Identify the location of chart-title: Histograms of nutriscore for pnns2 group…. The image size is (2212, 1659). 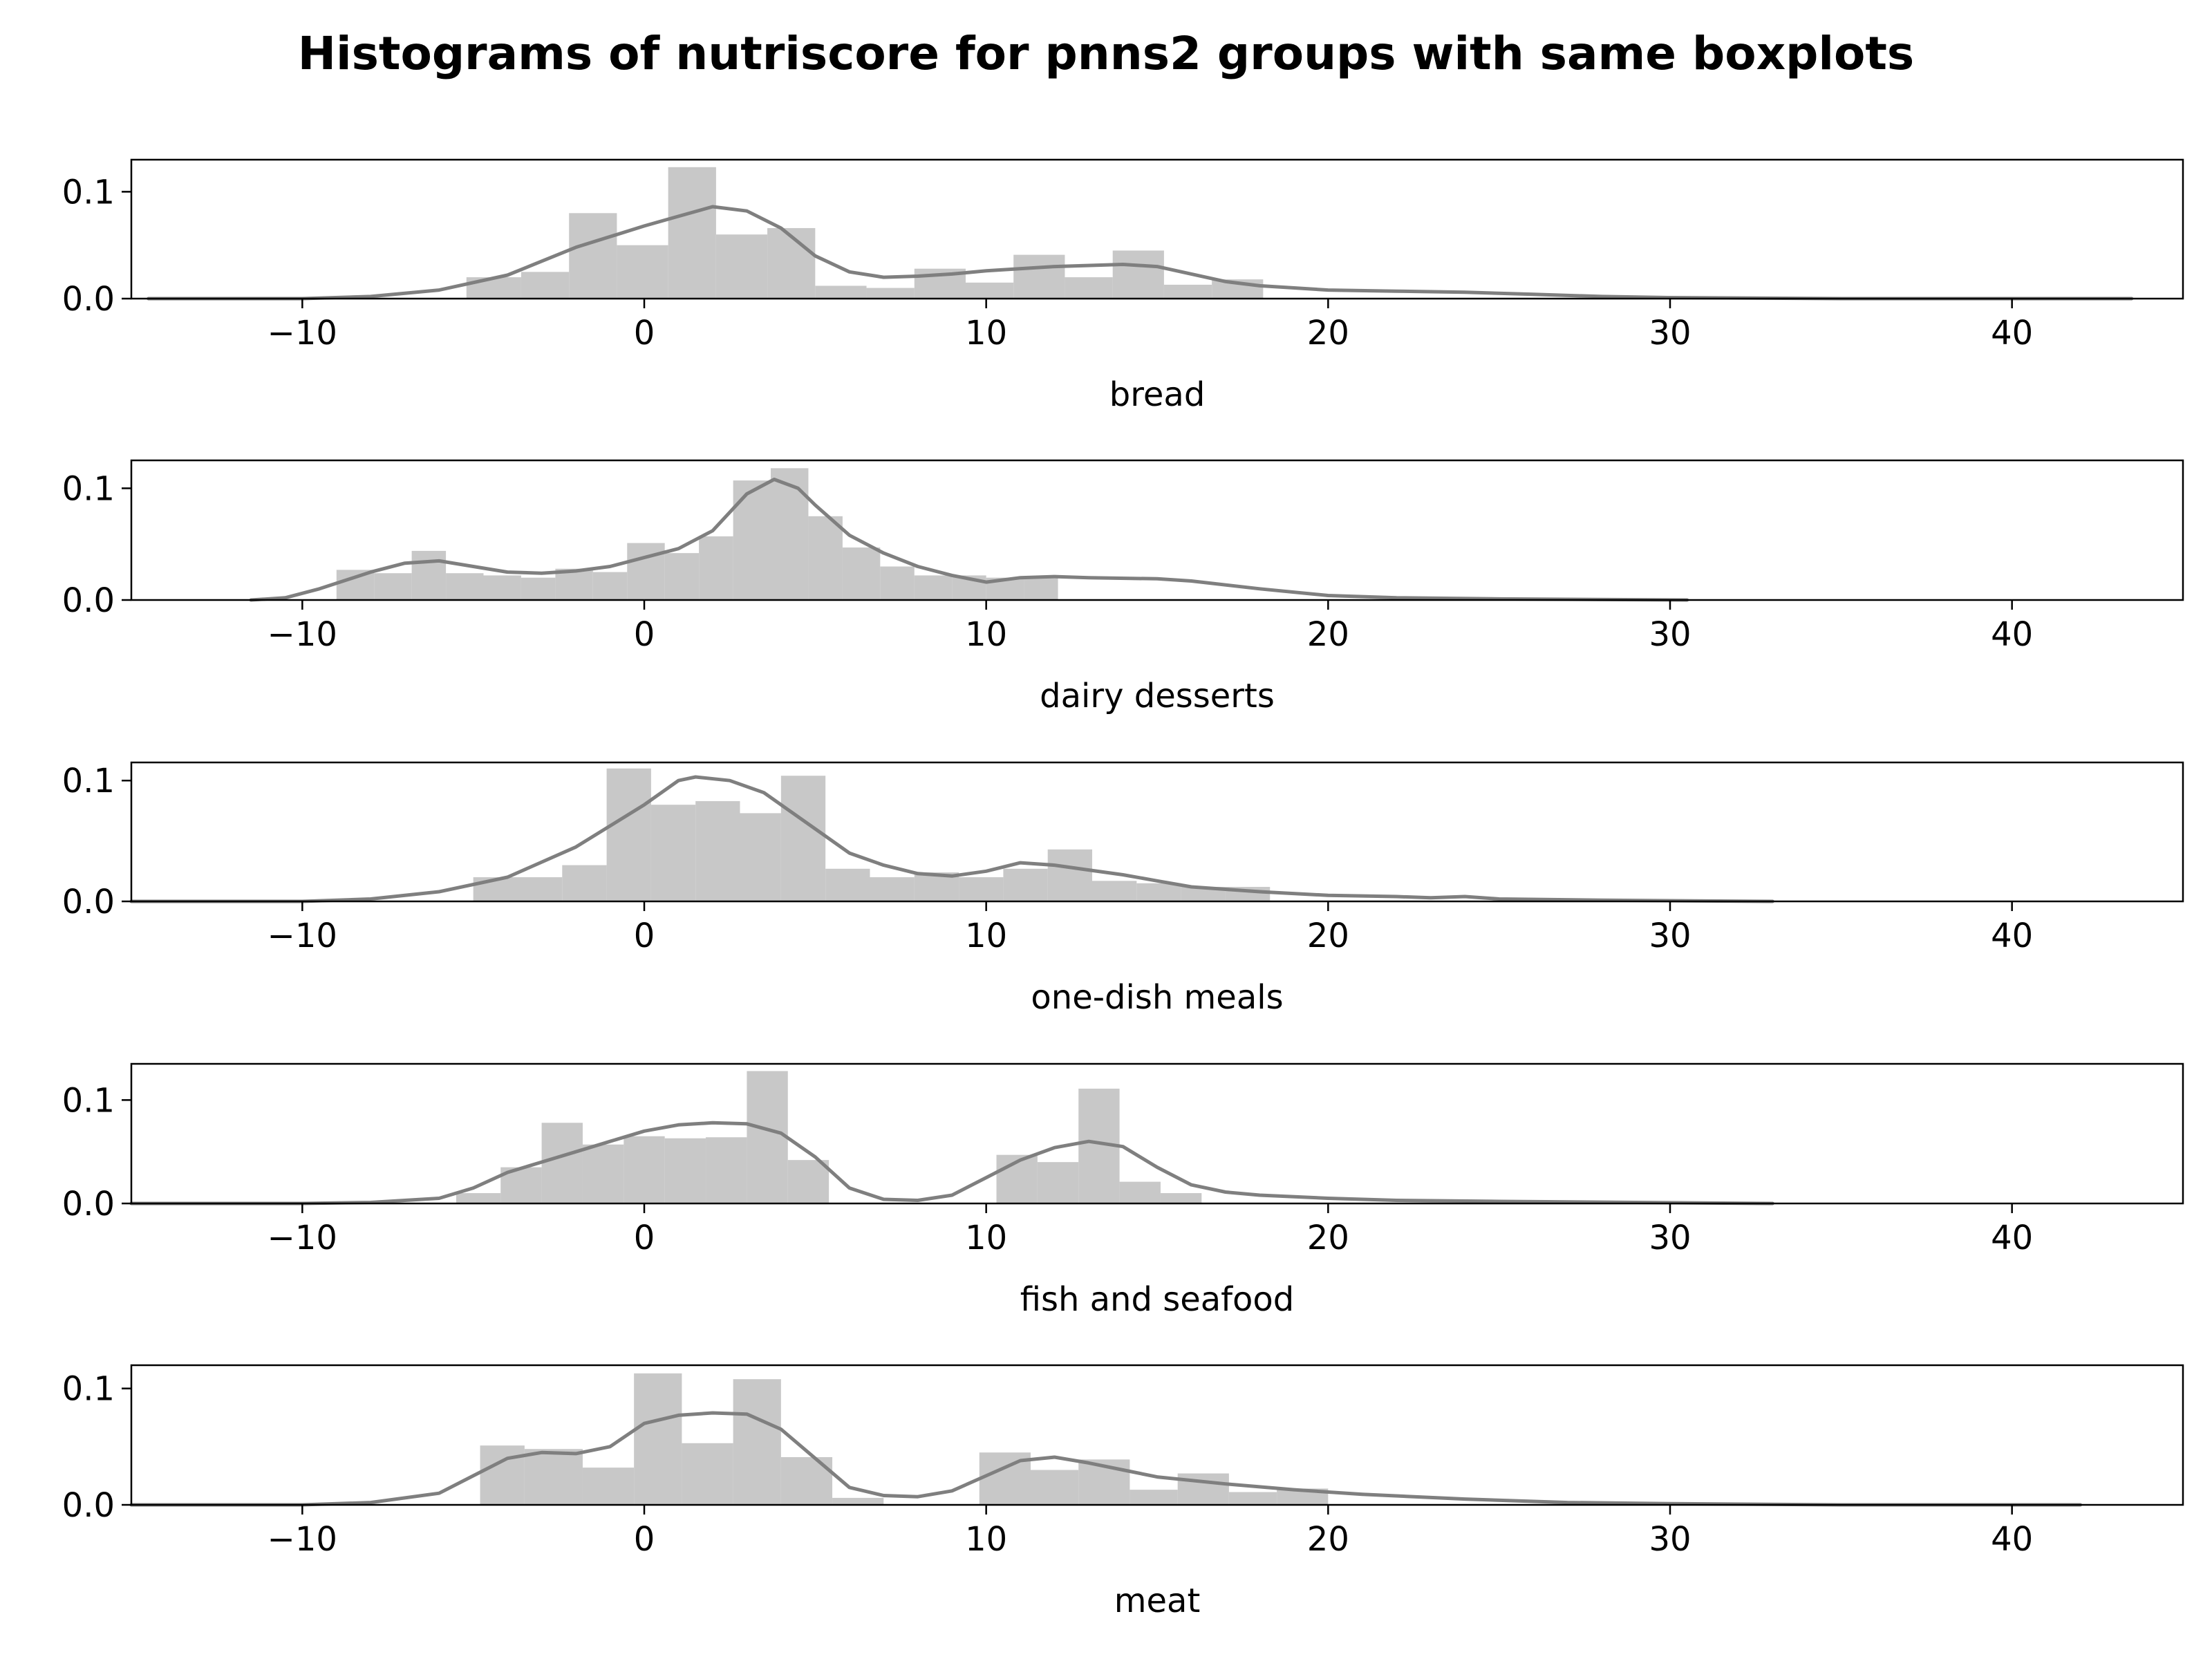
(1106, 54).